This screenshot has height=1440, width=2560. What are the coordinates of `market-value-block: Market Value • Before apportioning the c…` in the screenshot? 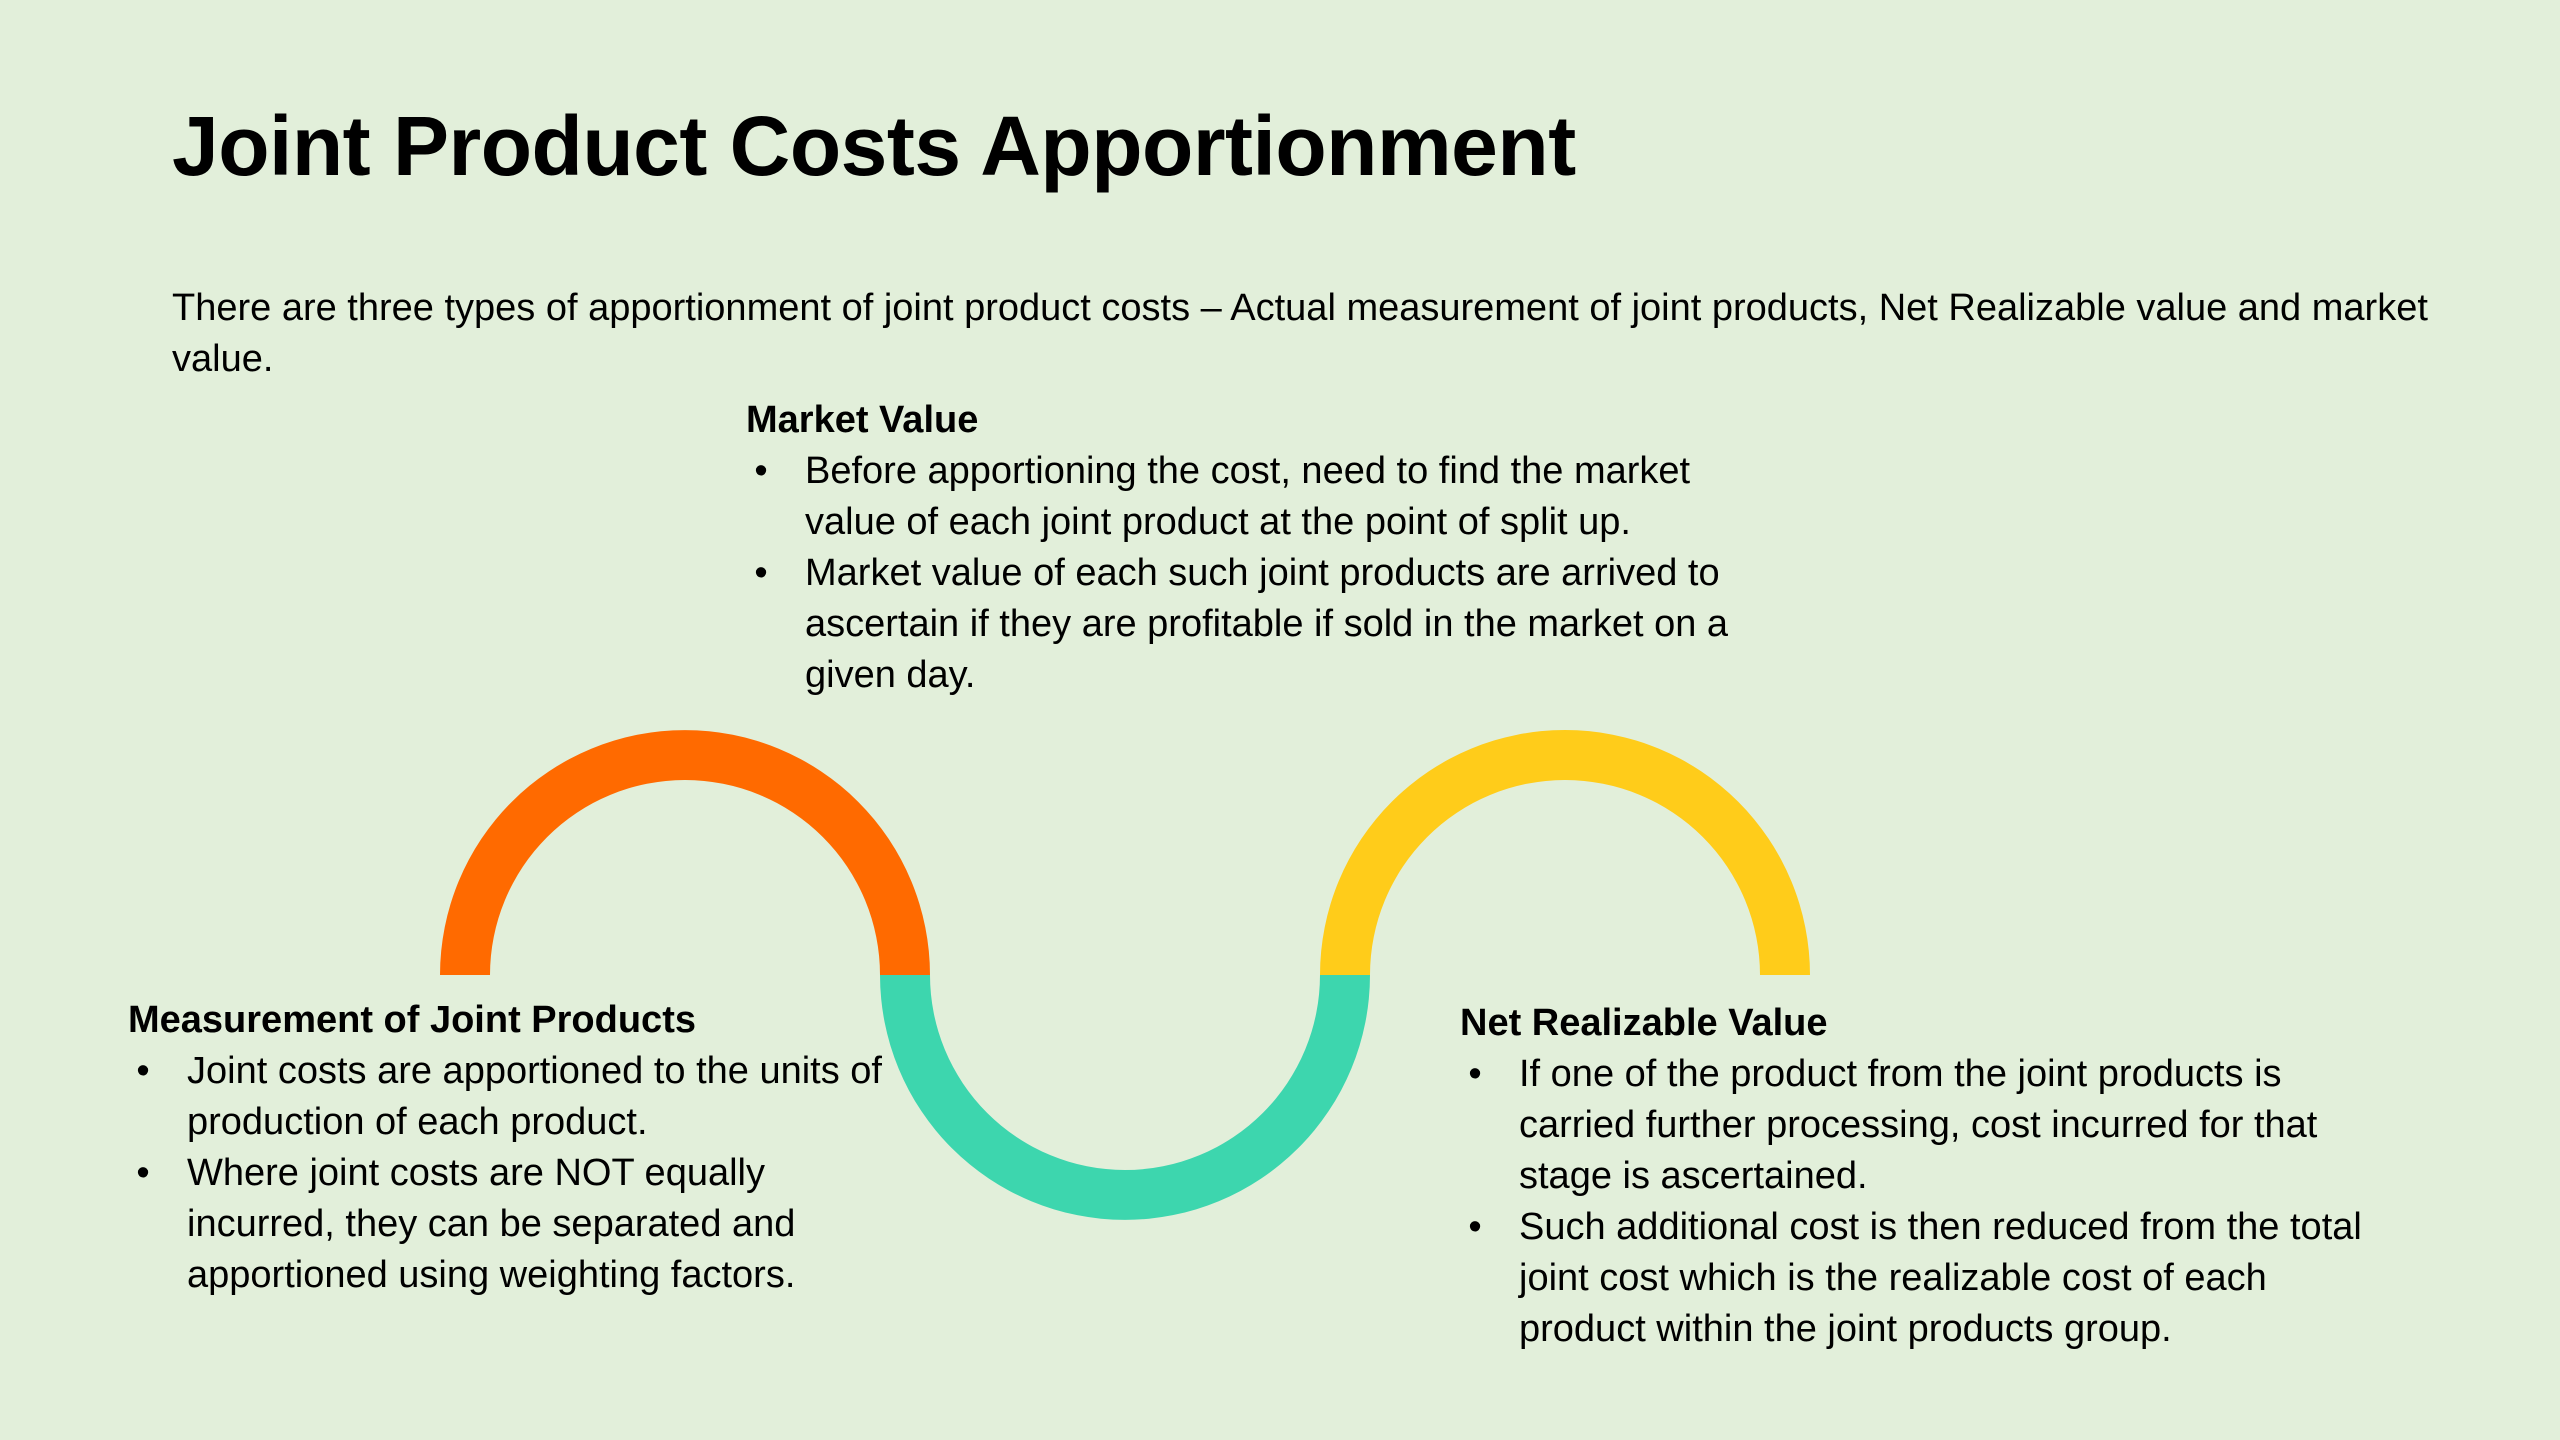 It's located at (1256, 548).